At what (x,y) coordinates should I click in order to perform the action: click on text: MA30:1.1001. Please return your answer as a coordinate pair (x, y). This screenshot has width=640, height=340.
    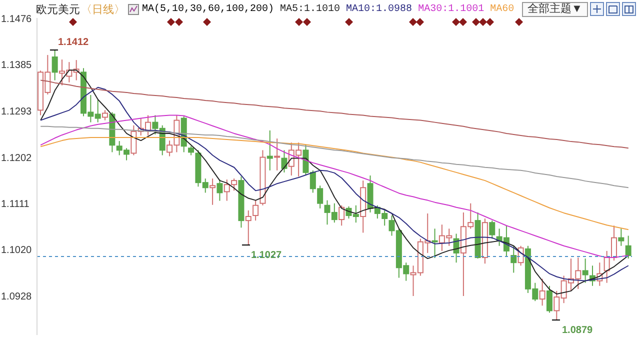
    Looking at the image, I should click on (451, 9).